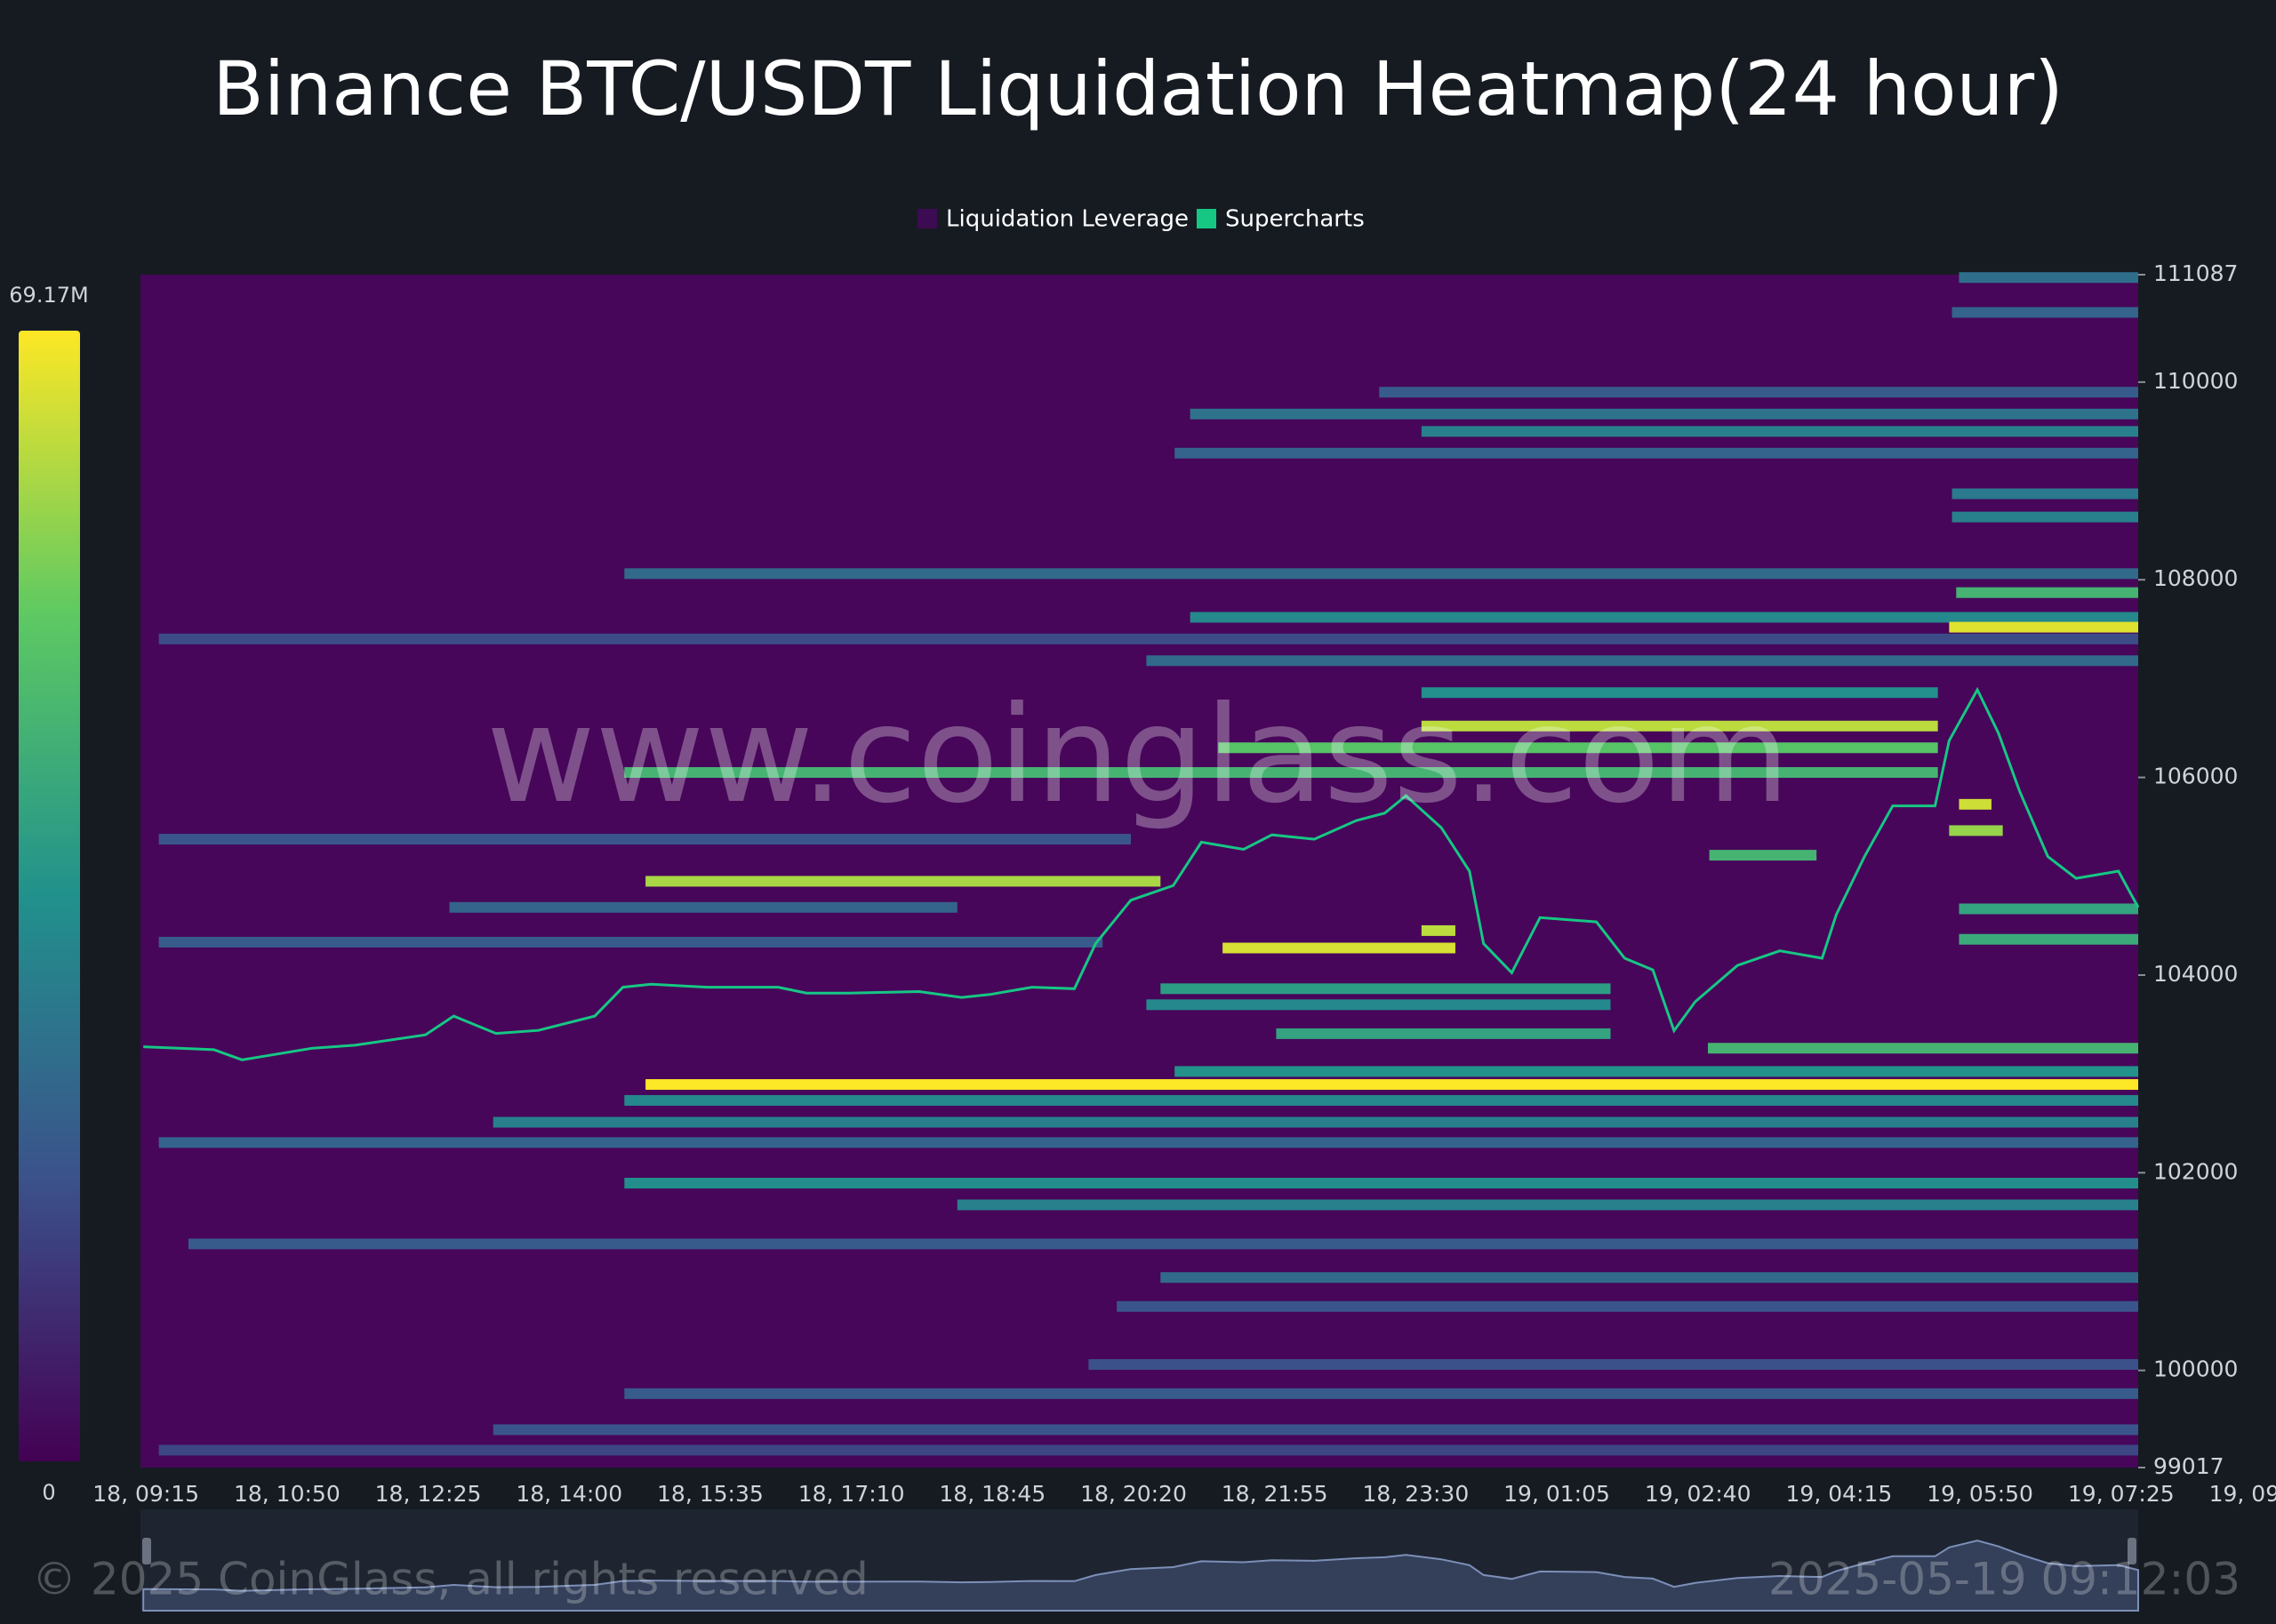  I want to click on x-tick-label: 18, 17:10, so click(852, 1494).